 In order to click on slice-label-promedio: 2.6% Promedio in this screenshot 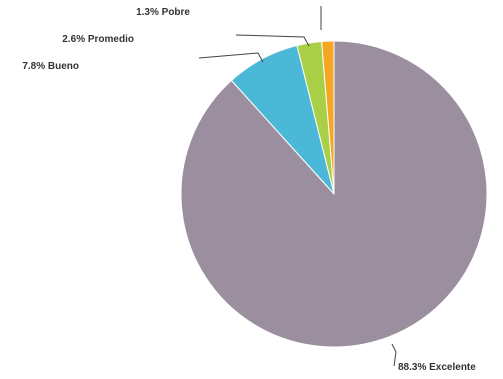, I will do `click(98, 39)`.